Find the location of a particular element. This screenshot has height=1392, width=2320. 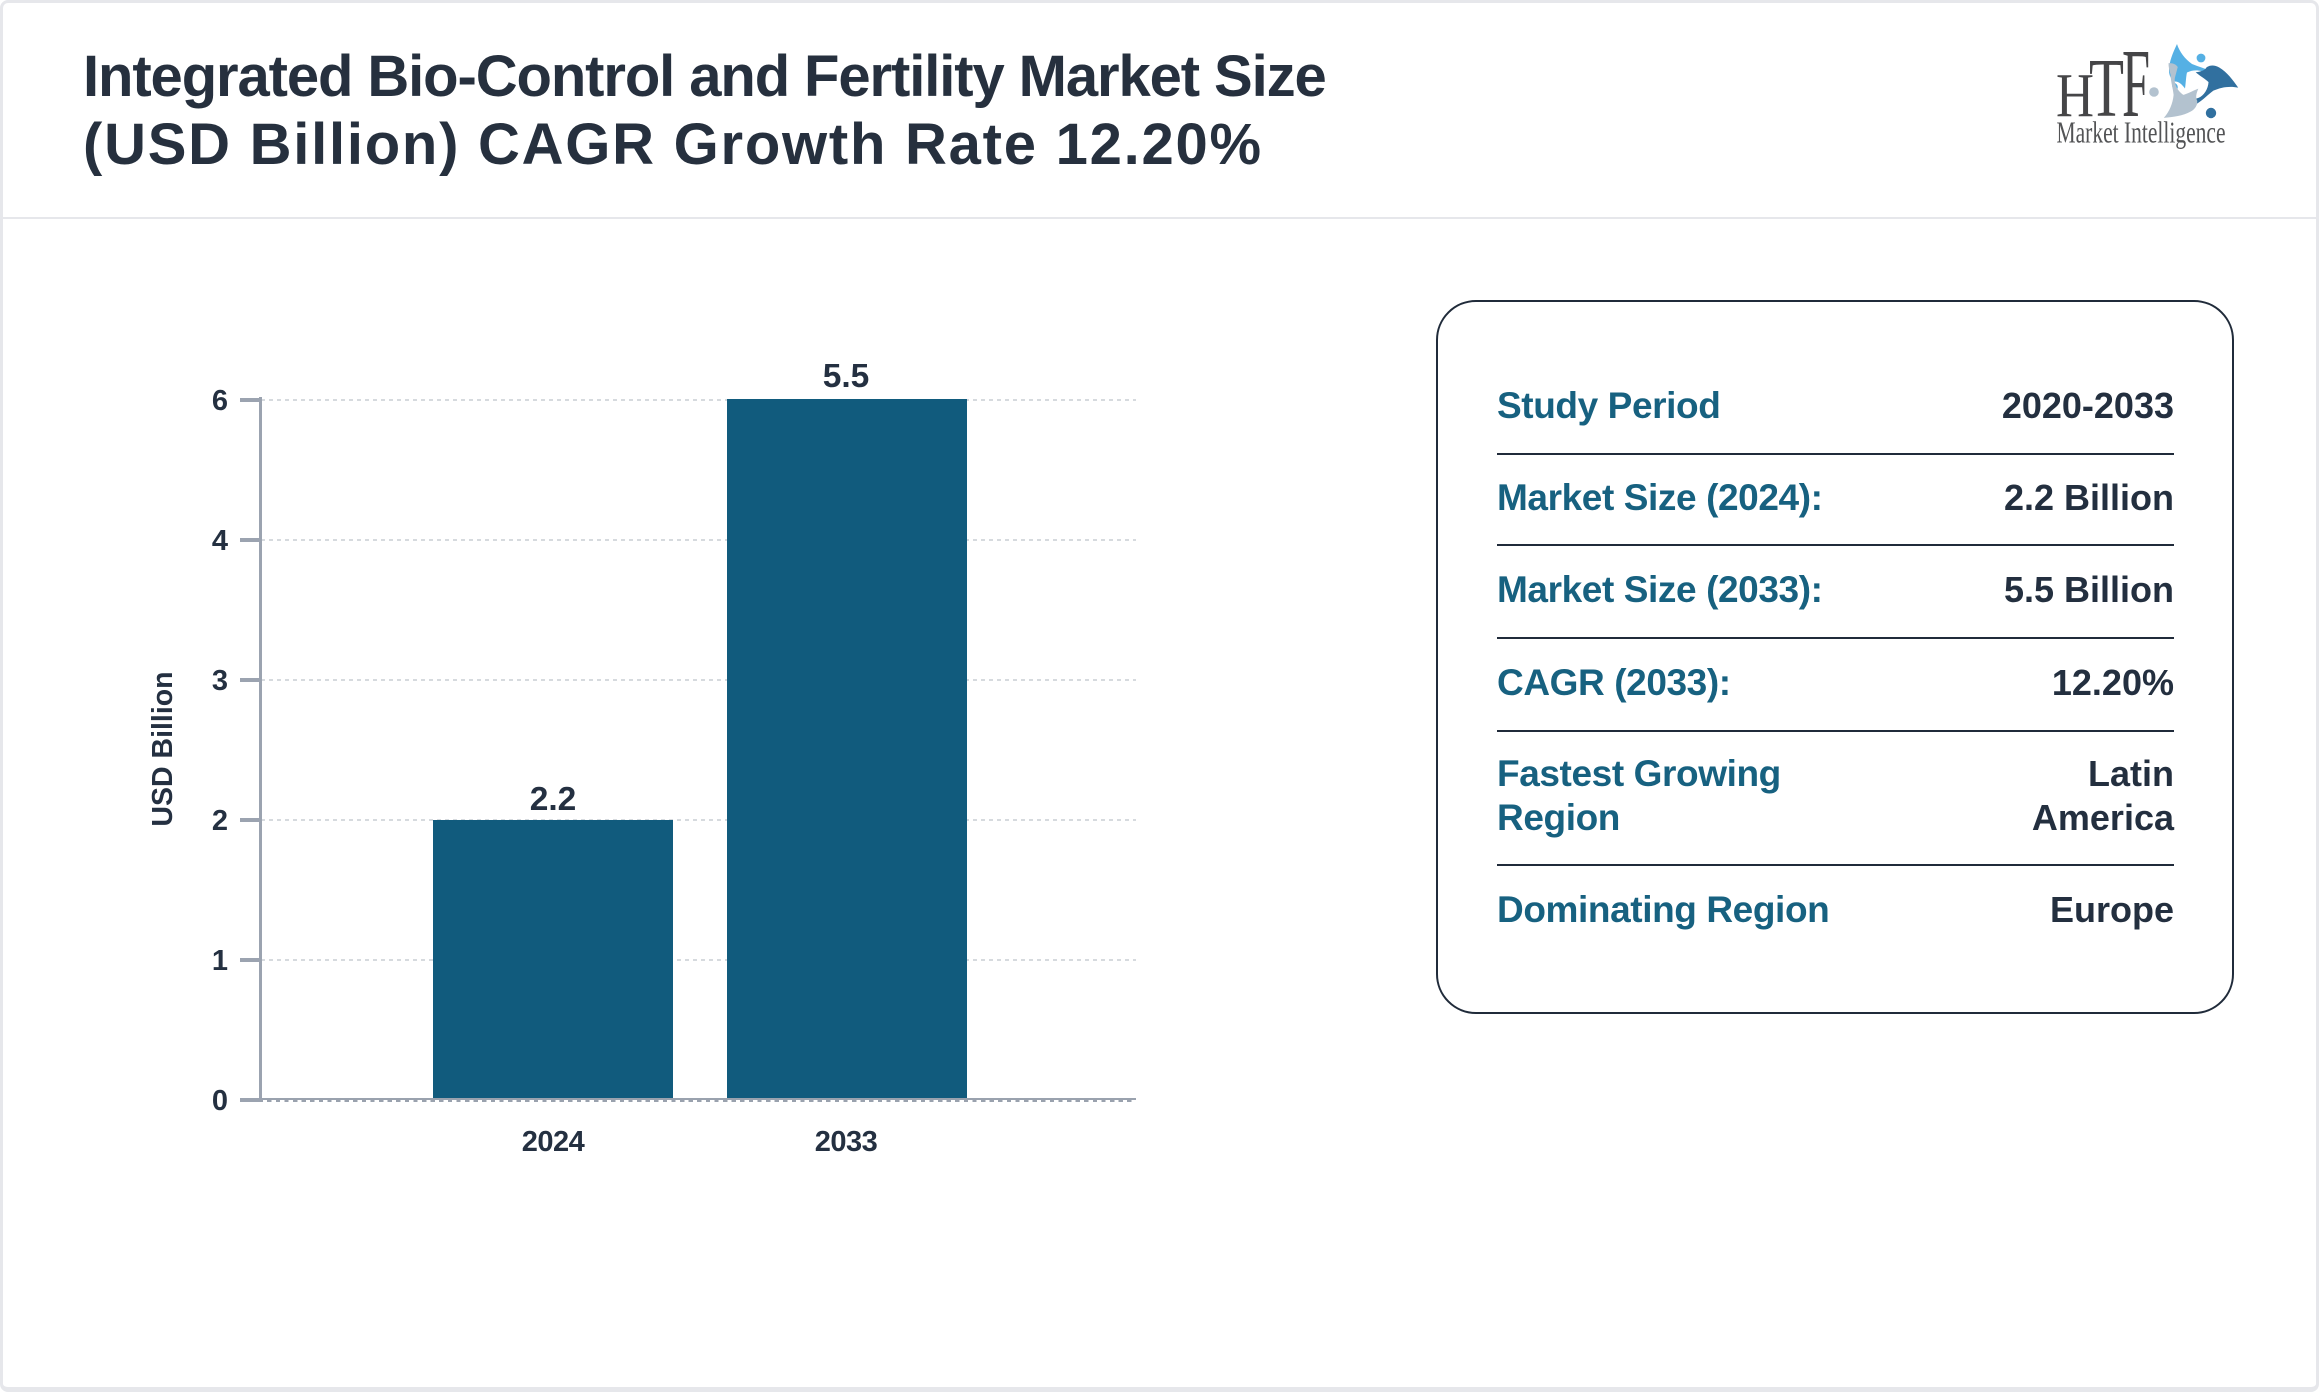

svg-text: Market Intelligence is located at coordinates (2141, 132).